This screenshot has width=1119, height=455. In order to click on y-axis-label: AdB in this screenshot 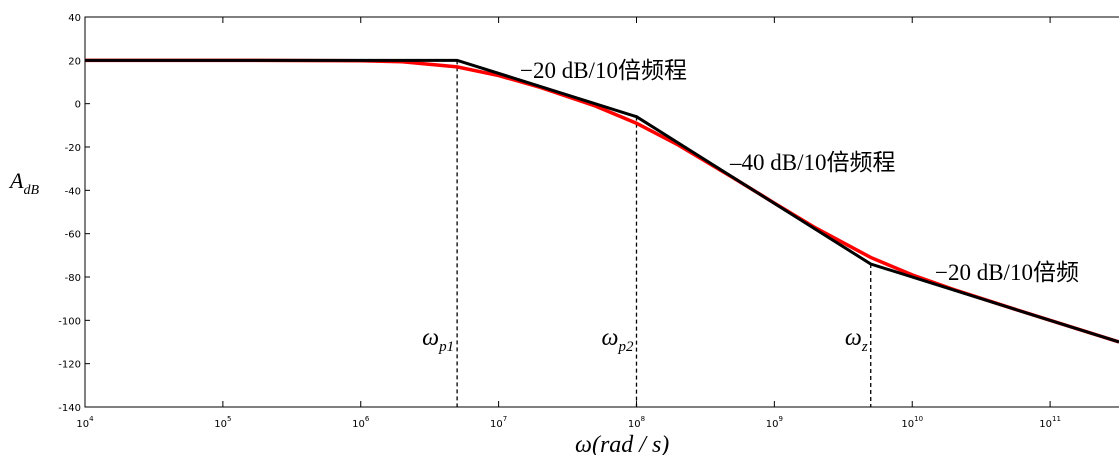, I will do `click(23, 183)`.